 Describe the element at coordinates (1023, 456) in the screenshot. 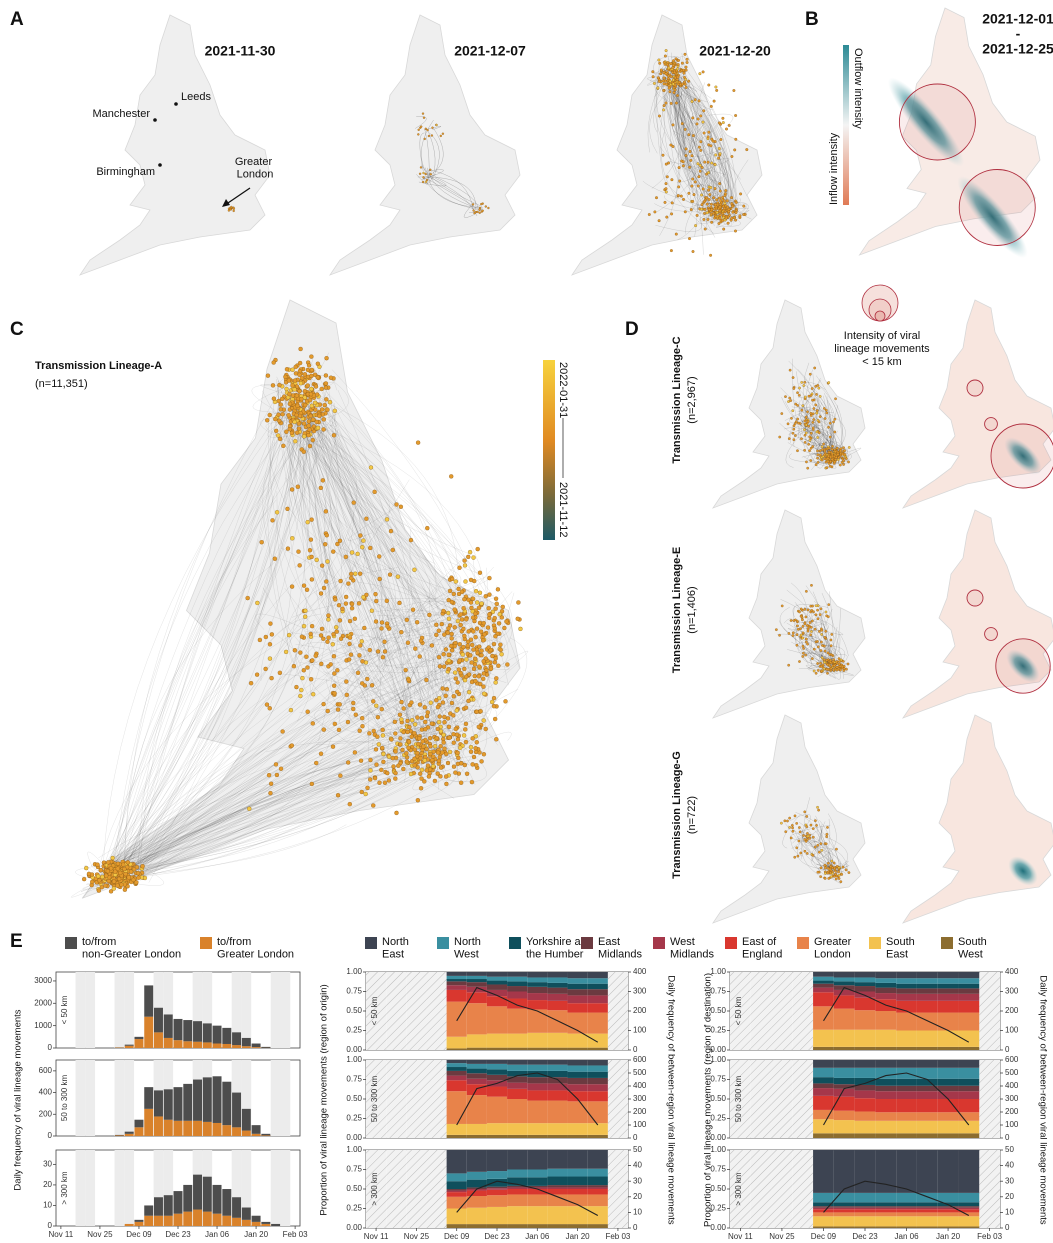

I see `heat-blob` at that location.